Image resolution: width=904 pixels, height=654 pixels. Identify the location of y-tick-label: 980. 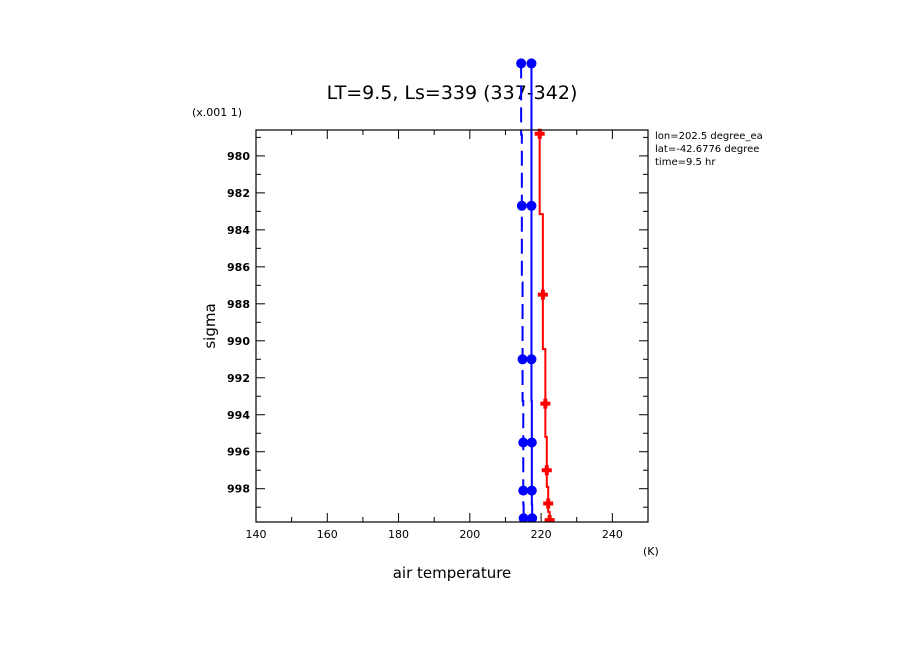
(238, 156).